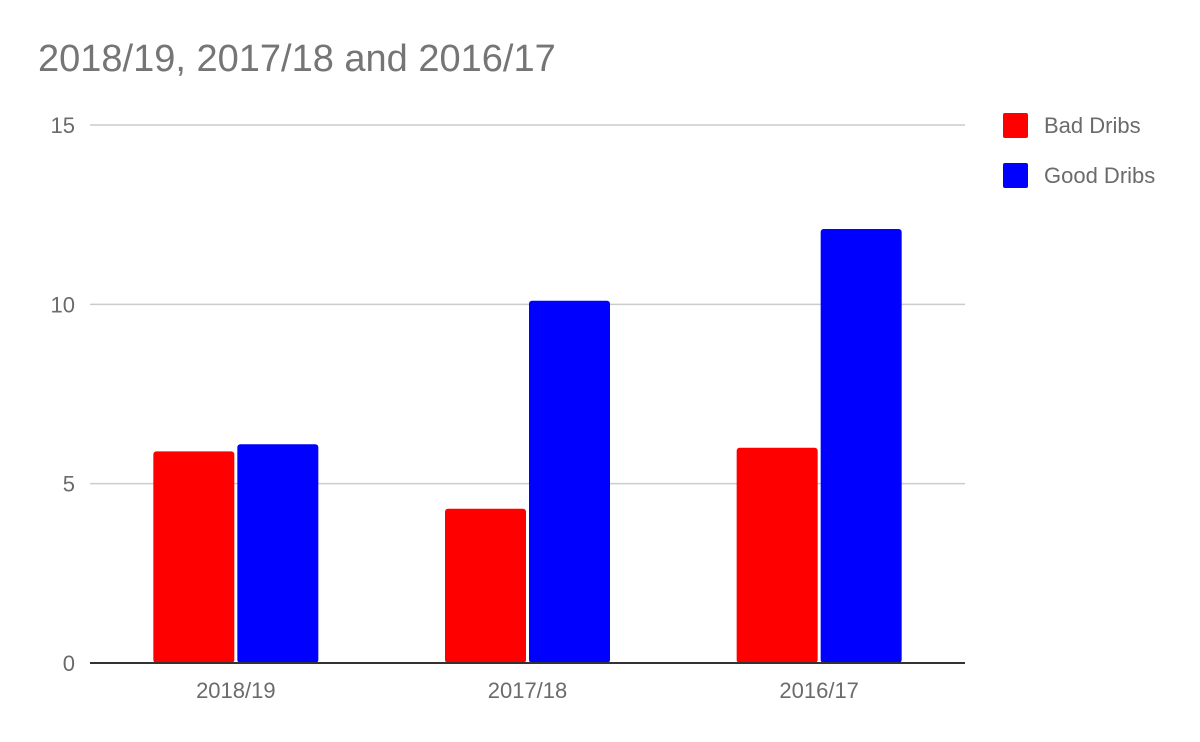 This screenshot has width=1200, height=742. I want to click on y-tick-label: 10, so click(63, 304).